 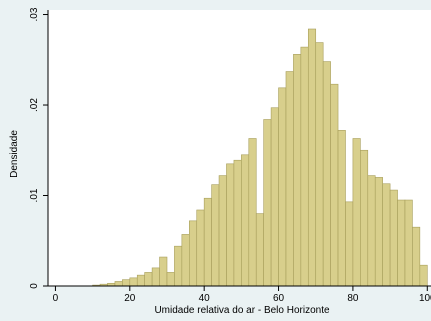 What do you see at coordinates (34, 105) in the screenshot?
I see `y-tick-label: .02` at bounding box center [34, 105].